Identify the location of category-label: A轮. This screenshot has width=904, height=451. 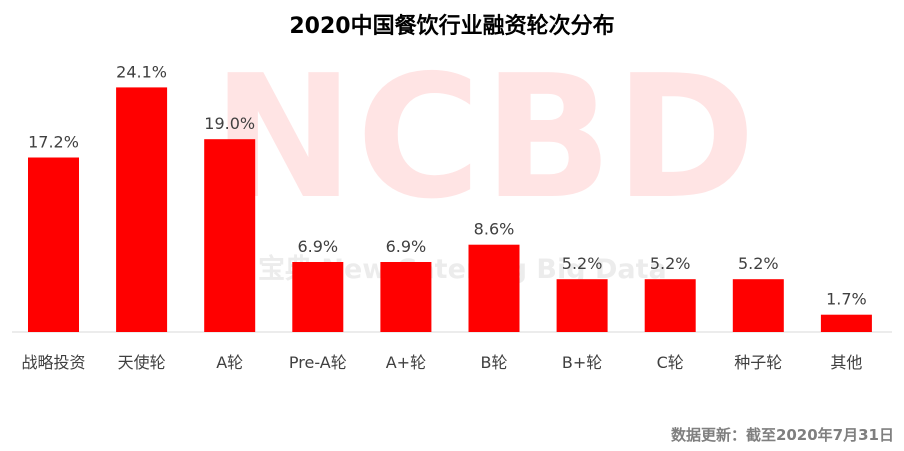
(229, 362).